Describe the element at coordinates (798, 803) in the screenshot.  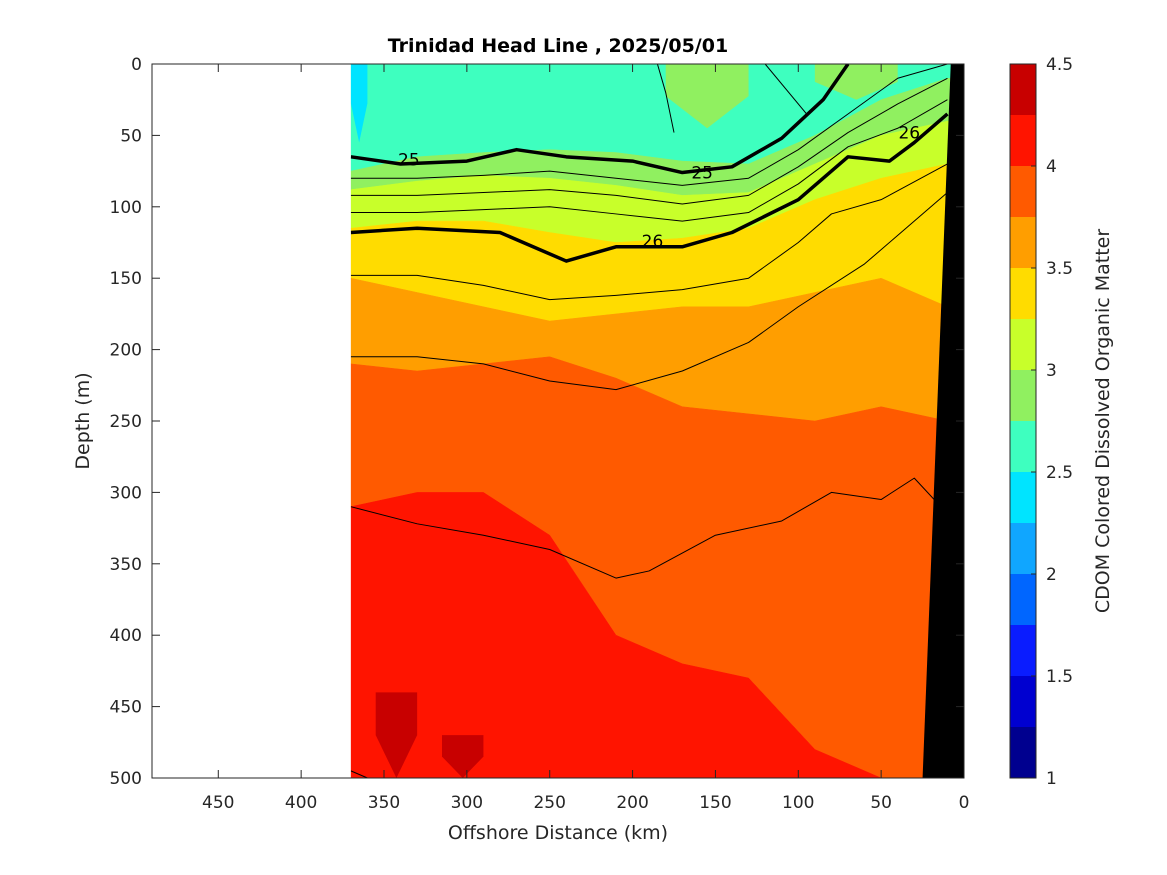
I see `x-tick-label: 100` at that location.